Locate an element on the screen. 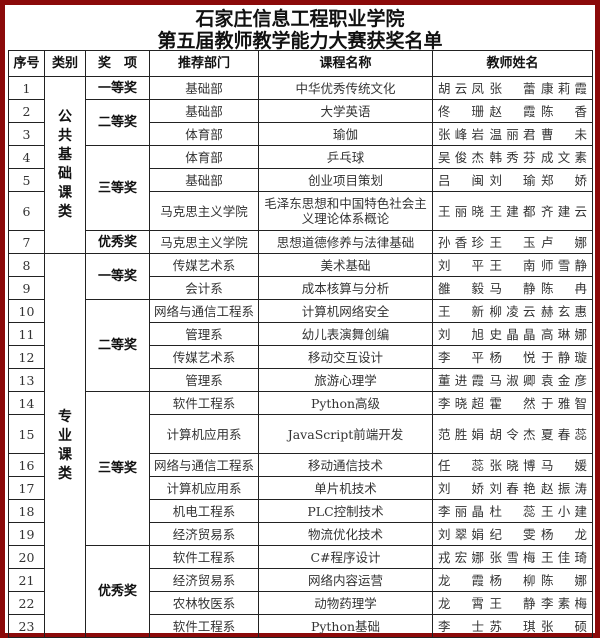 The image size is (600, 638). teacher-name: 杨柳 is located at coordinates (512, 580).